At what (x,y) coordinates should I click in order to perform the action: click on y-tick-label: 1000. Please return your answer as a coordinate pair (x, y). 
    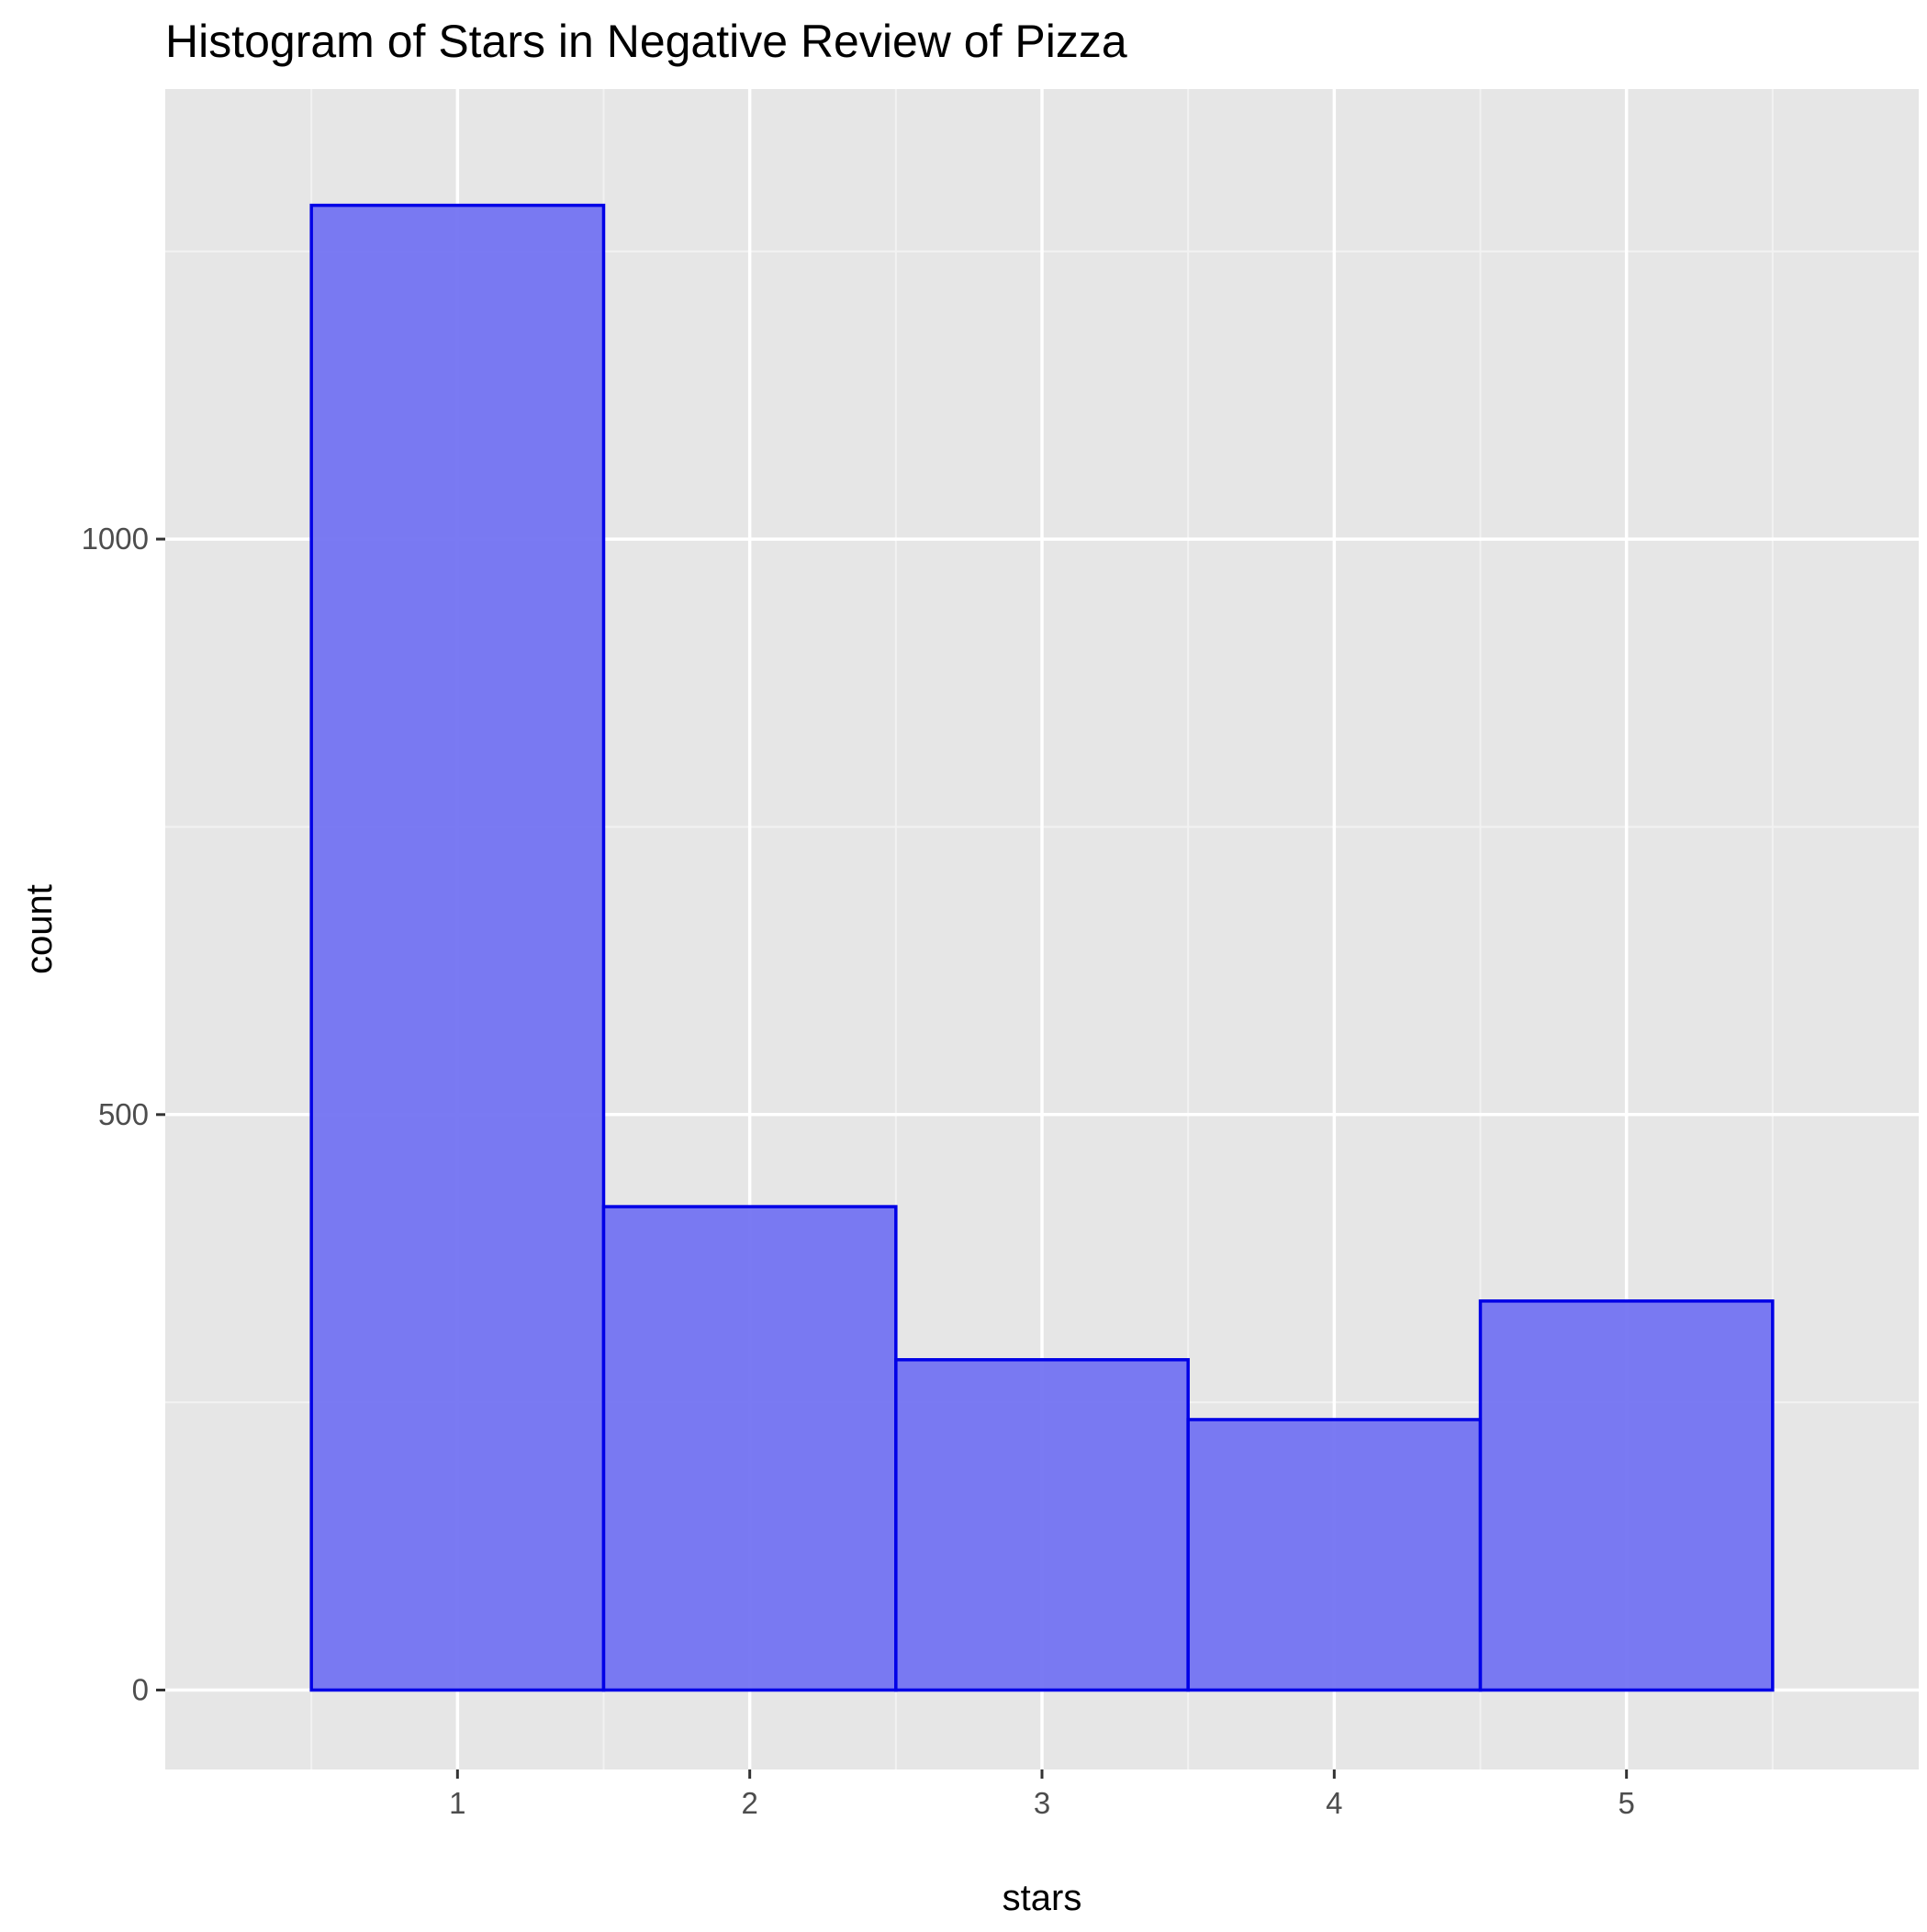
    Looking at the image, I should click on (115, 539).